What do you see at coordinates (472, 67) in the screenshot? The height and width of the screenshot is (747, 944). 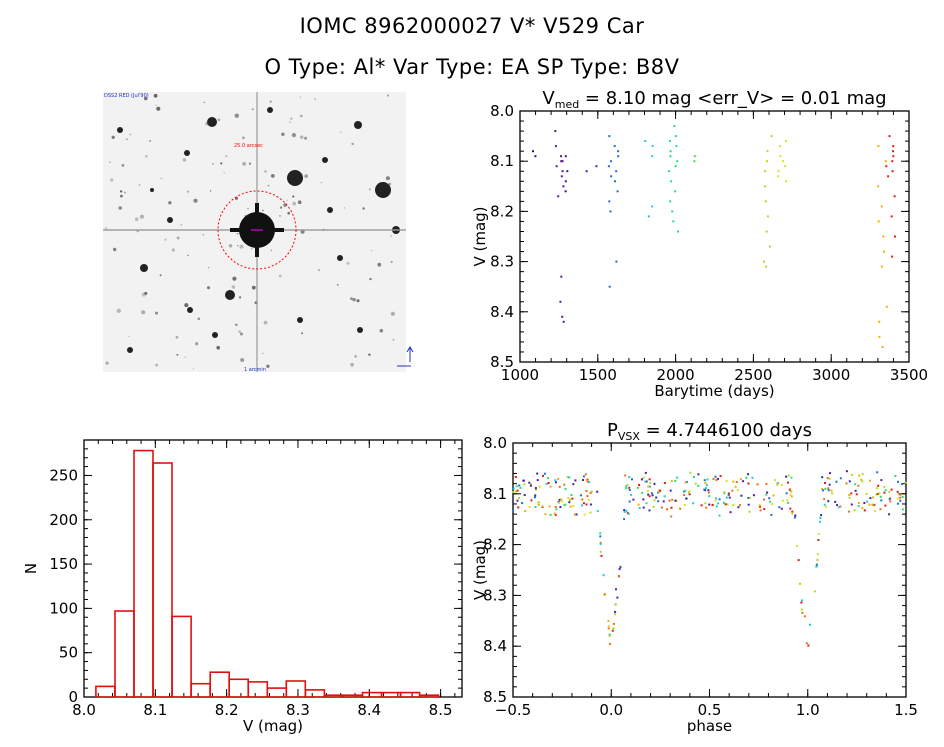 I see `star-types-subtitle: O Type: Al* Var Type: EA SP Type: B8V` at bounding box center [472, 67].